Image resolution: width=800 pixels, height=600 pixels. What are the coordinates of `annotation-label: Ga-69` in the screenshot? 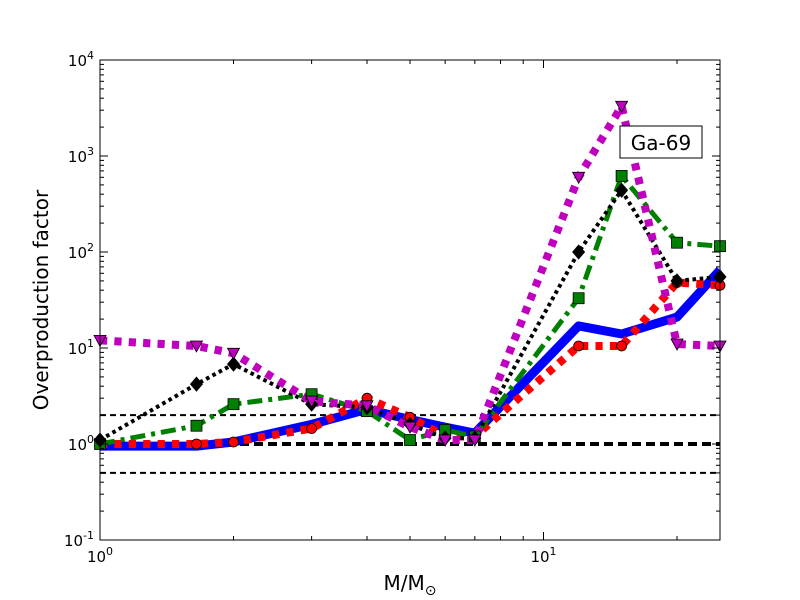 It's located at (661, 143).